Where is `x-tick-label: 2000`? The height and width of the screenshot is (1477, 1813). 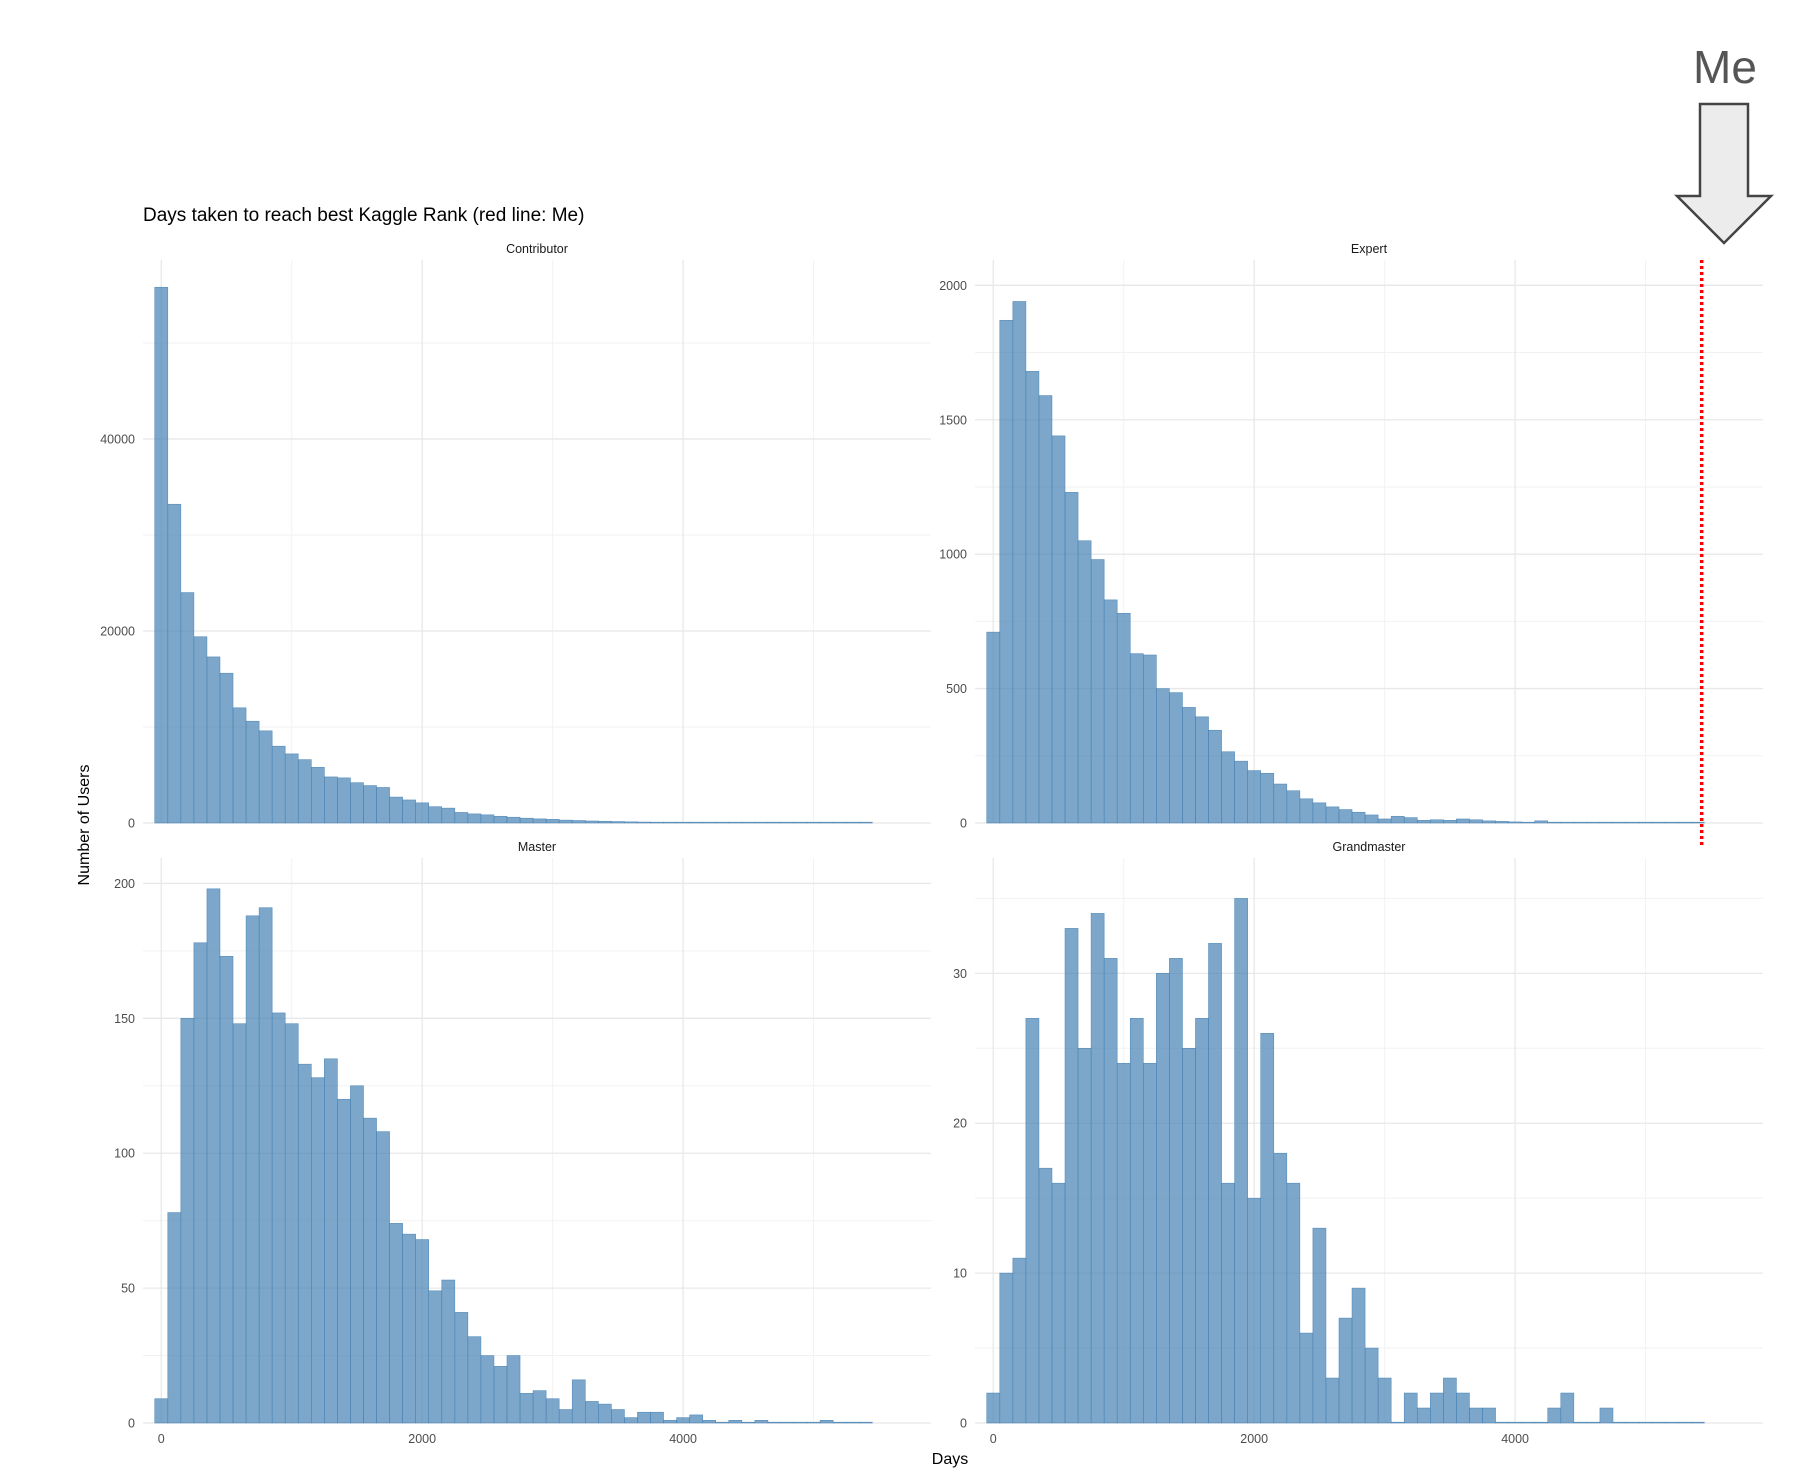
x-tick-label: 2000 is located at coordinates (1254, 1439).